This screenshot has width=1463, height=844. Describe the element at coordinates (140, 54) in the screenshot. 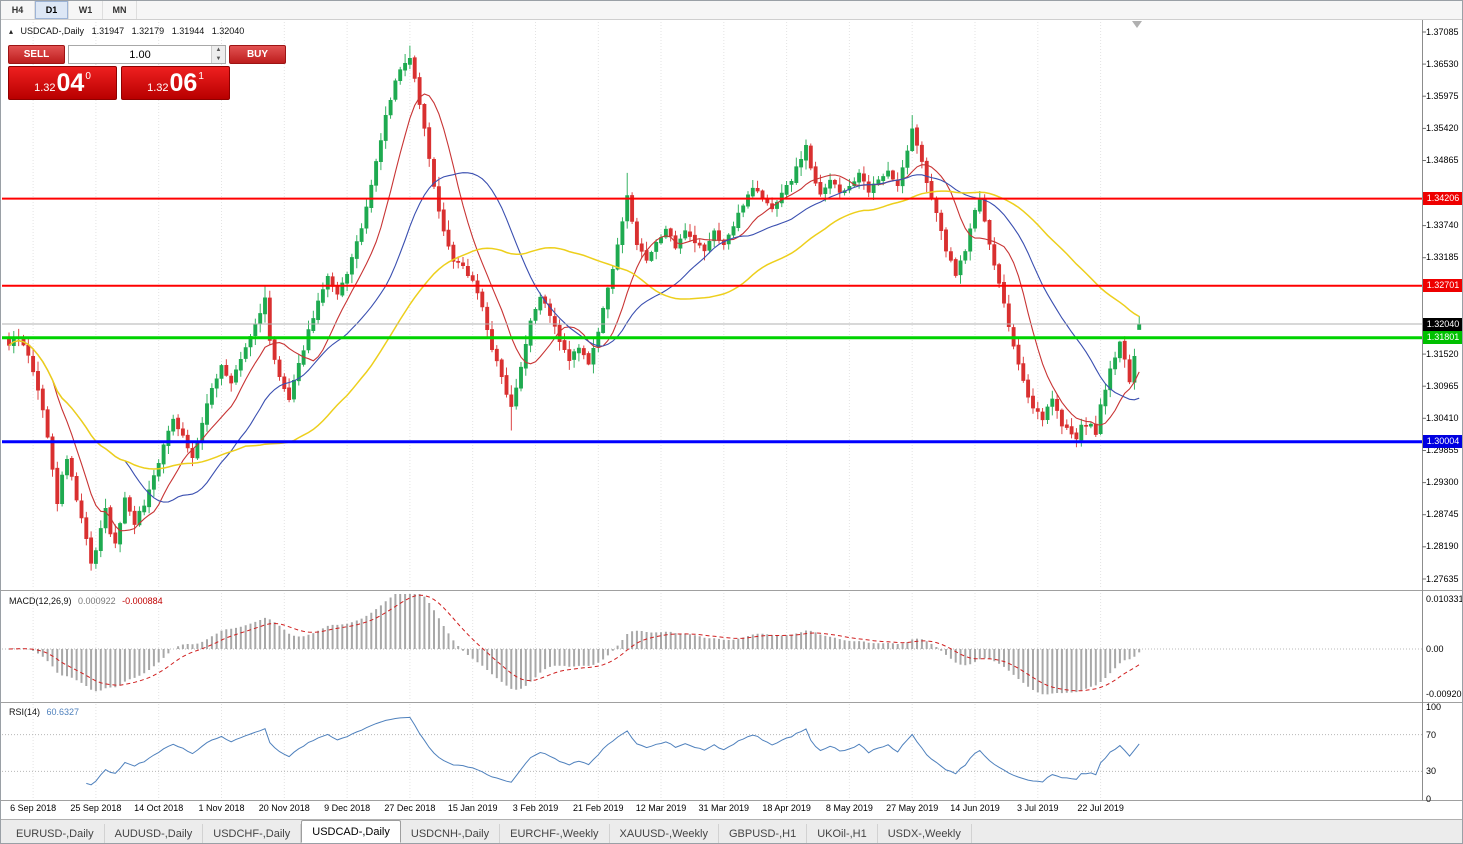

I see `volume-input` at that location.